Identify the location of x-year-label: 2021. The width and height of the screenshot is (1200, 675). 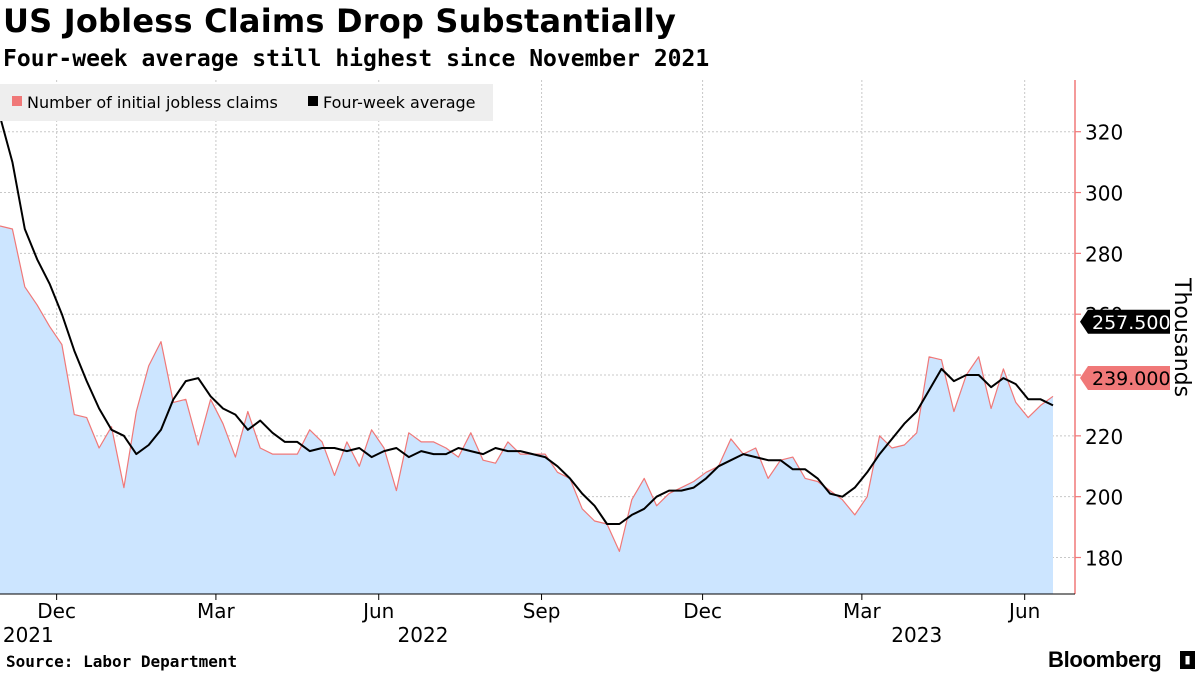
(28, 635).